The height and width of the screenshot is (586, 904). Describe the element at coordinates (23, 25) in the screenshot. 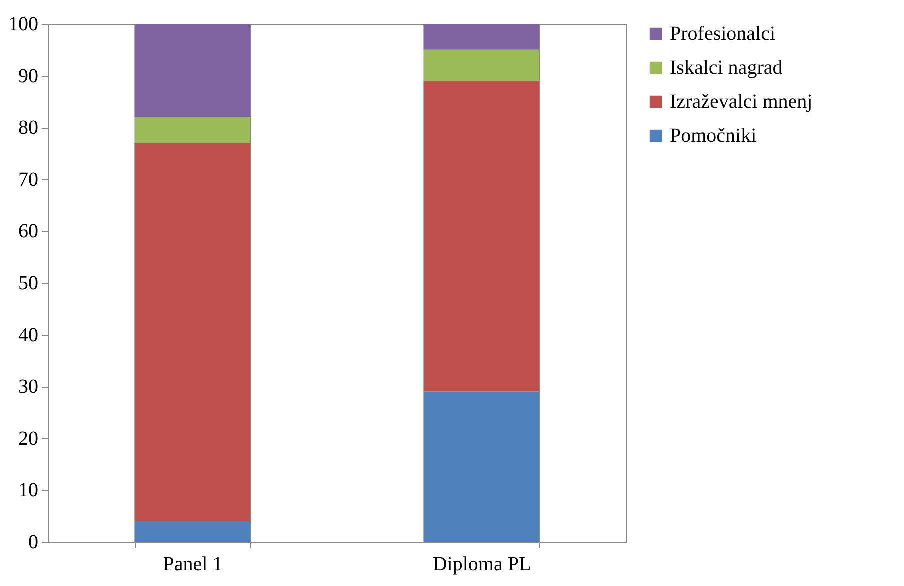

I see `y-tick-label: 100` at that location.